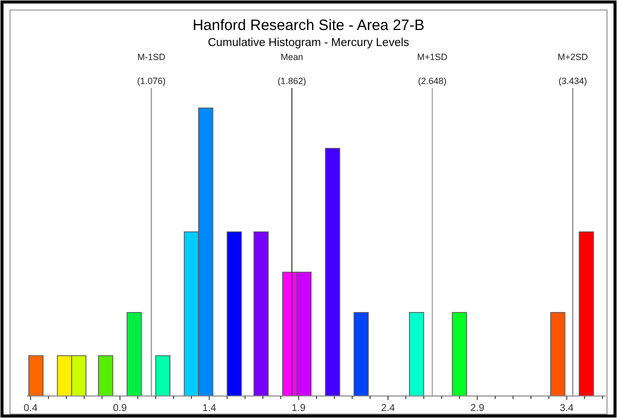 This screenshot has height=418, width=617. What do you see at coordinates (209, 408) in the screenshot?
I see `x-tick-label: 1.4` at bounding box center [209, 408].